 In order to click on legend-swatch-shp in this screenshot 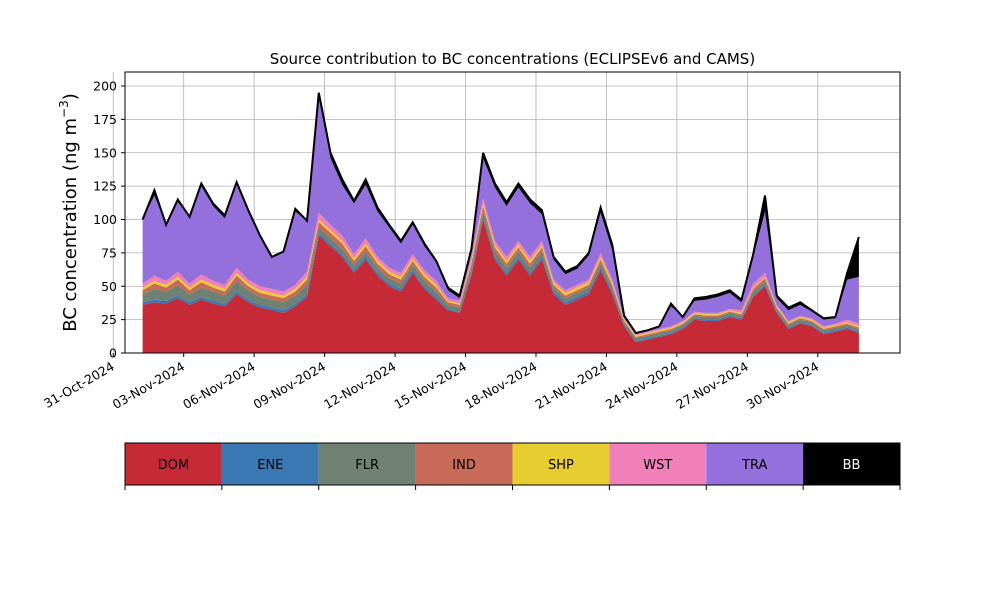, I will do `click(561, 464)`.